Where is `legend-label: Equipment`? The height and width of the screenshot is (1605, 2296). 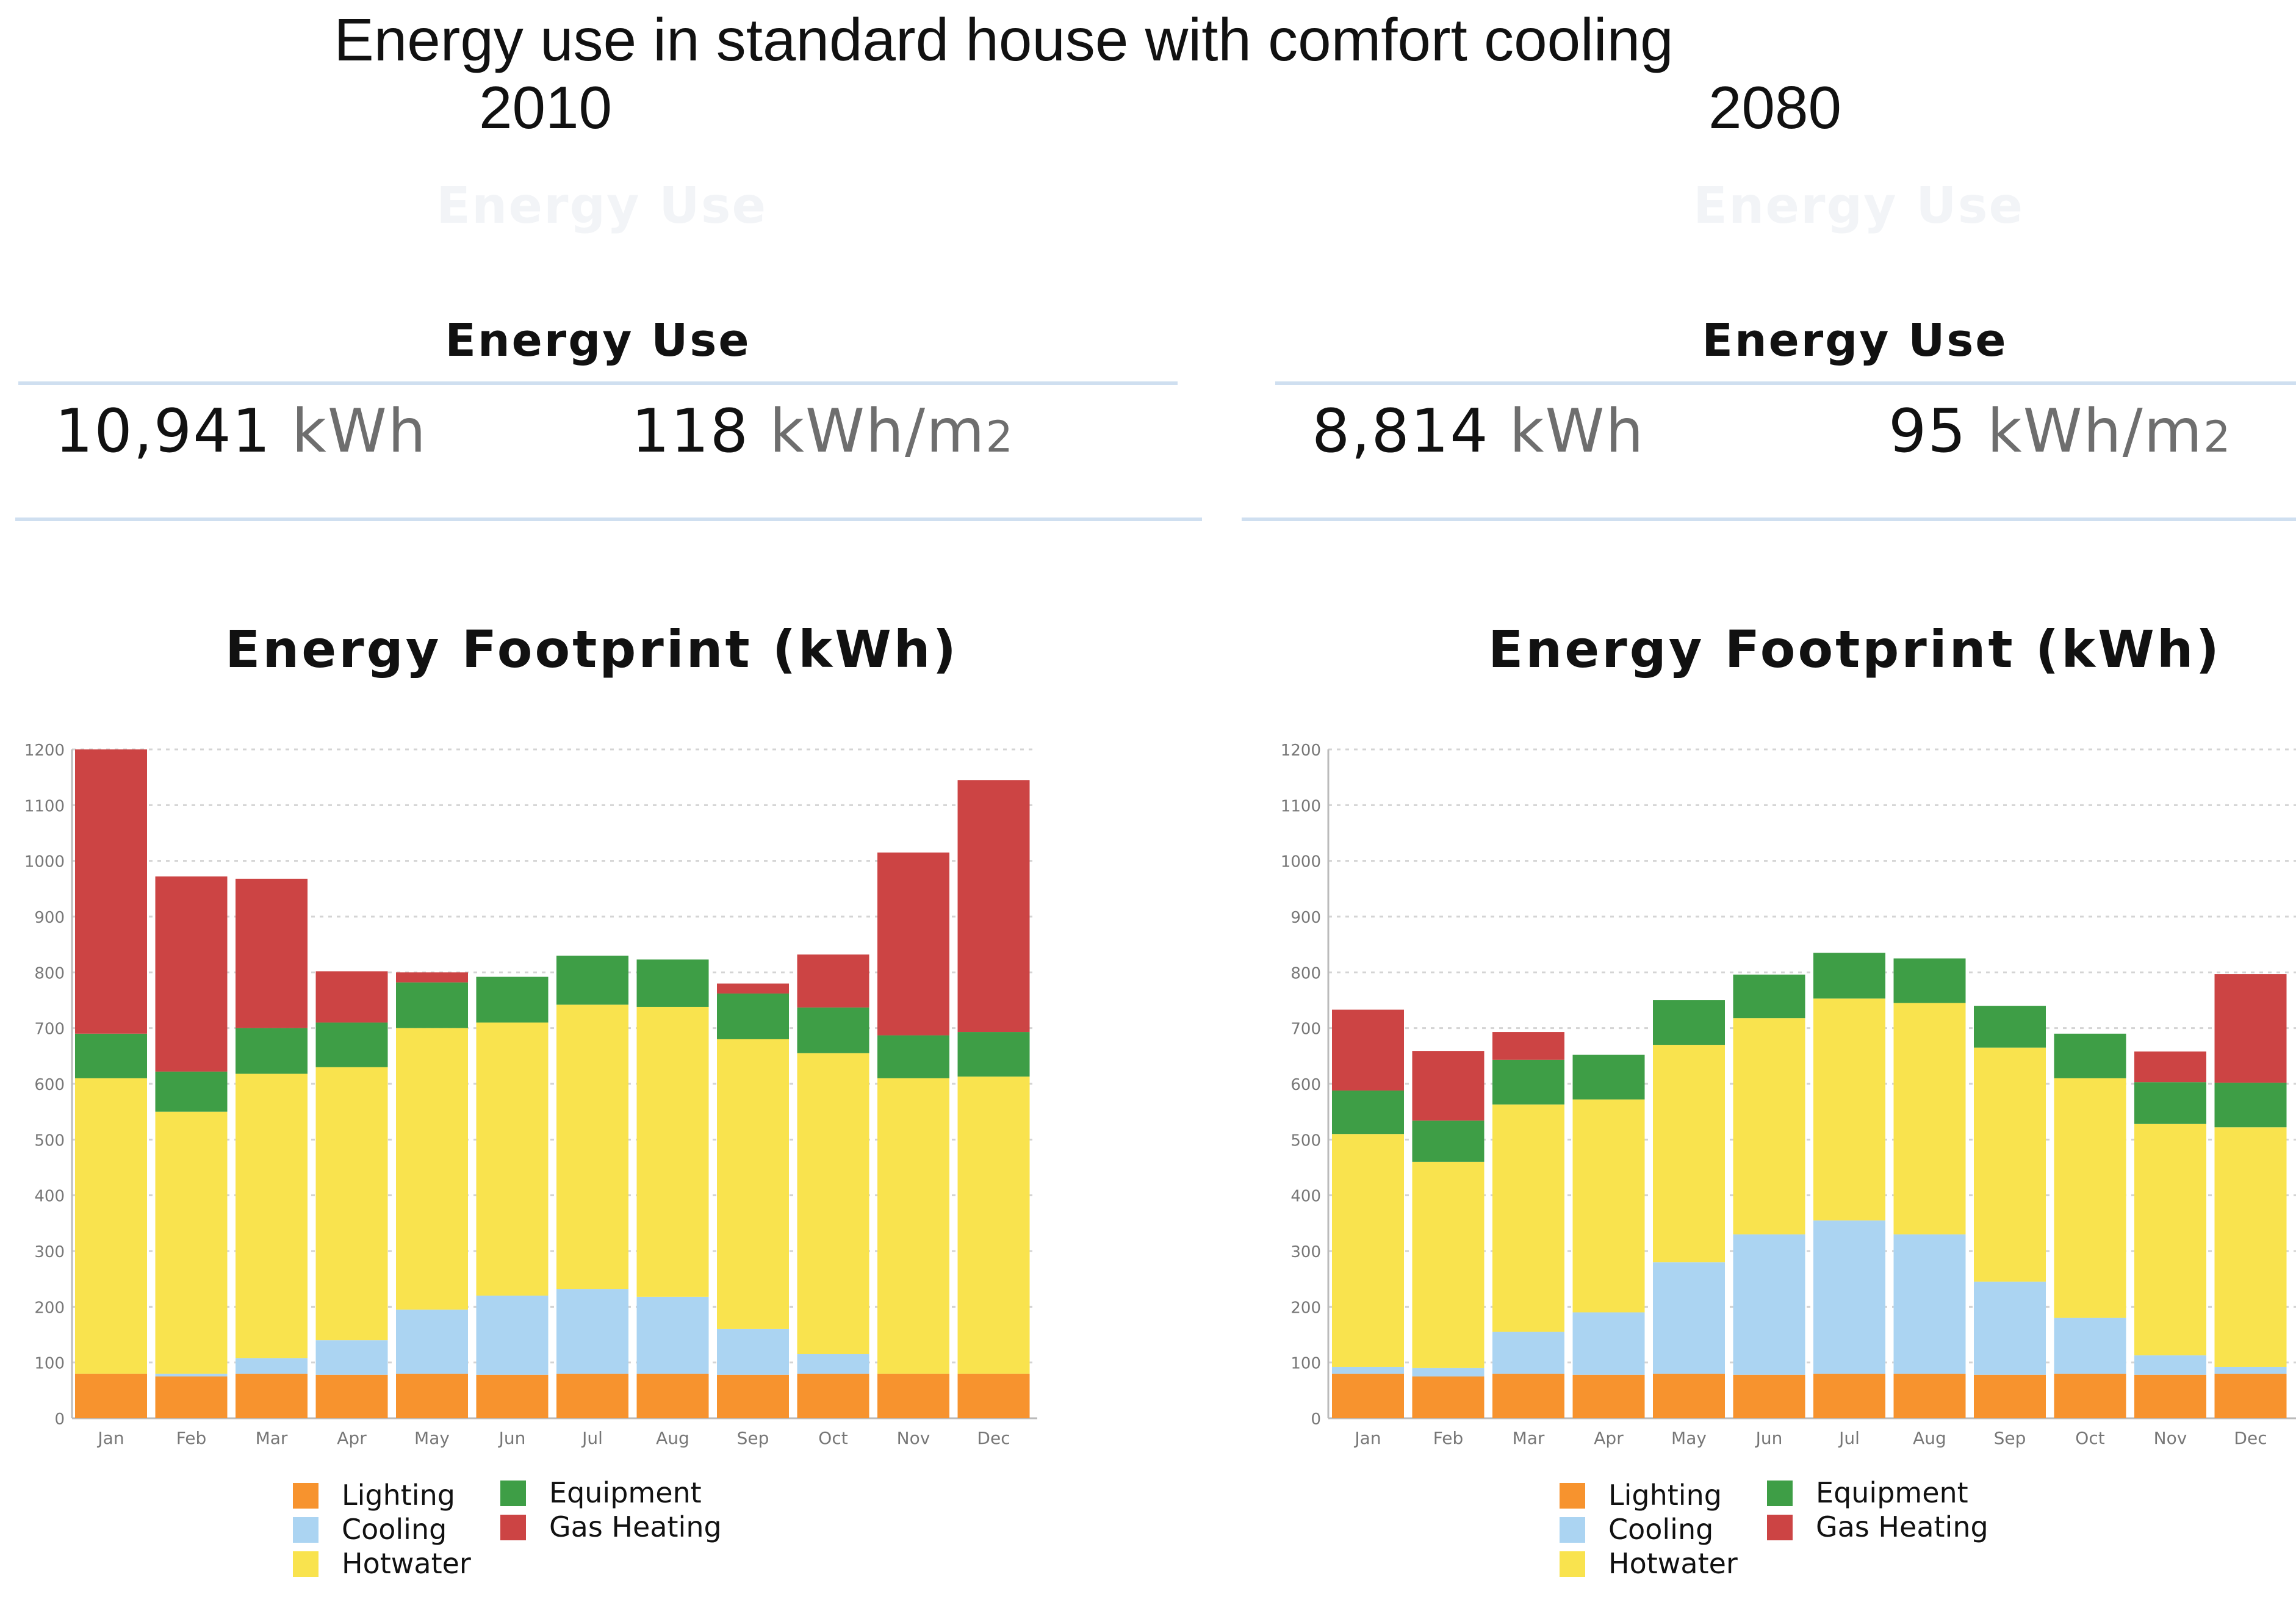 legend-label: Equipment is located at coordinates (625, 1493).